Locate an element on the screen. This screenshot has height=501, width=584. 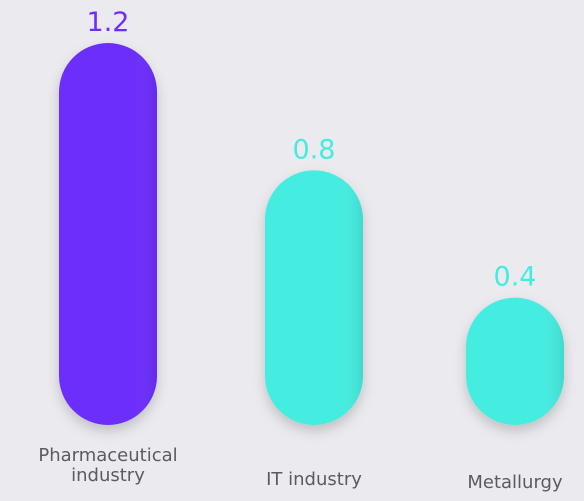
value-label-0: 1.2 is located at coordinates (108, 22).